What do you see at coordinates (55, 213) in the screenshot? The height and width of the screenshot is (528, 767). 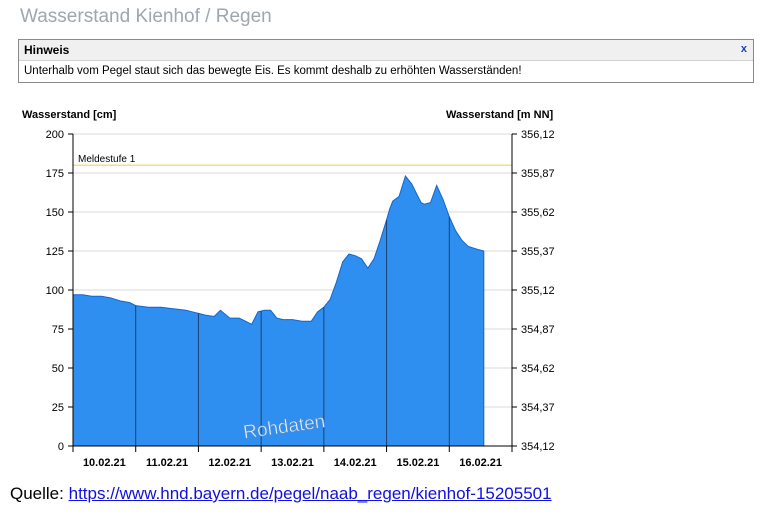 I see `y-tick-label-left: 150` at bounding box center [55, 213].